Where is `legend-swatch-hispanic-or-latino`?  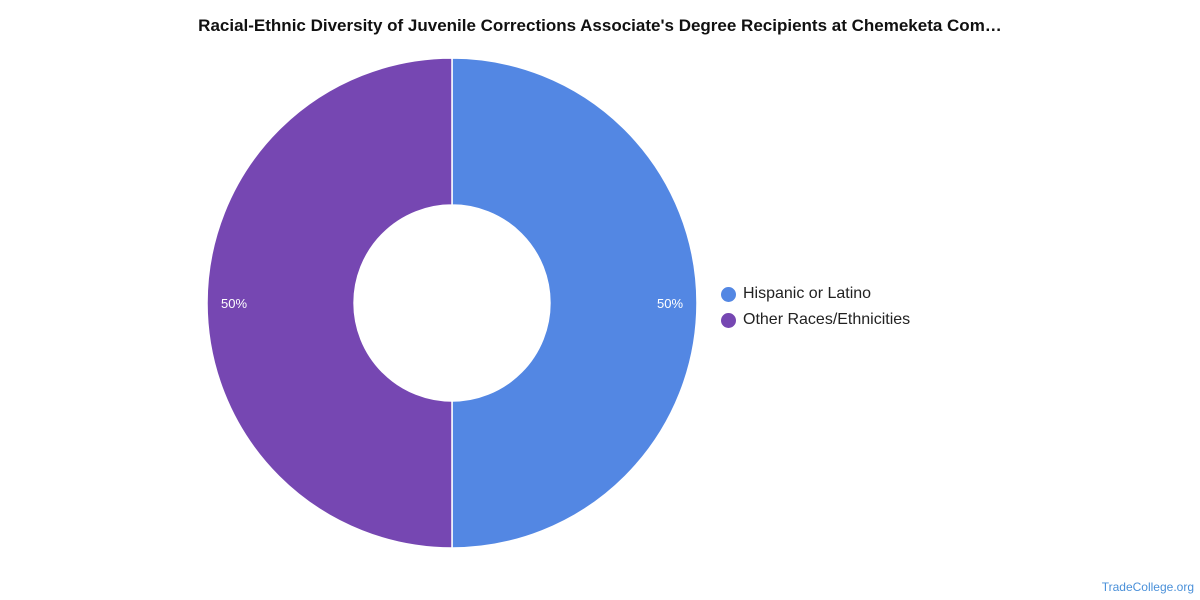
legend-swatch-hispanic-or-latino is located at coordinates (728, 294).